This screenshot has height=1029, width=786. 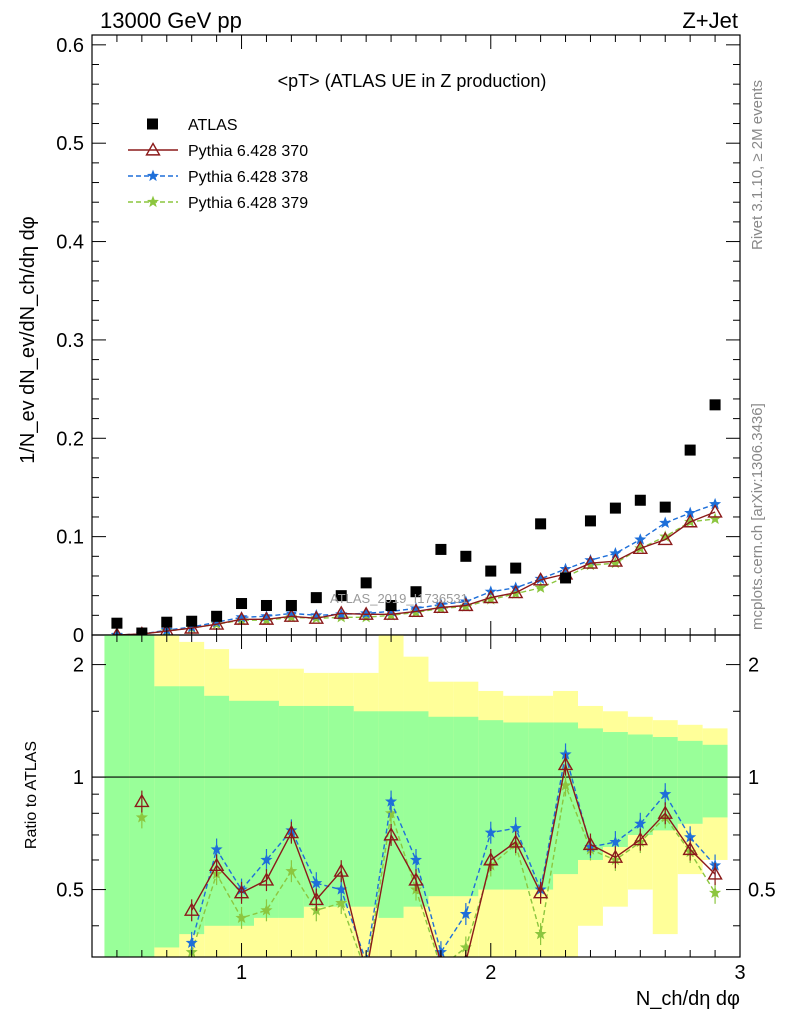 I want to click on analysis-watermark: ATLAS_2019_I1736531, so click(x=399, y=598).